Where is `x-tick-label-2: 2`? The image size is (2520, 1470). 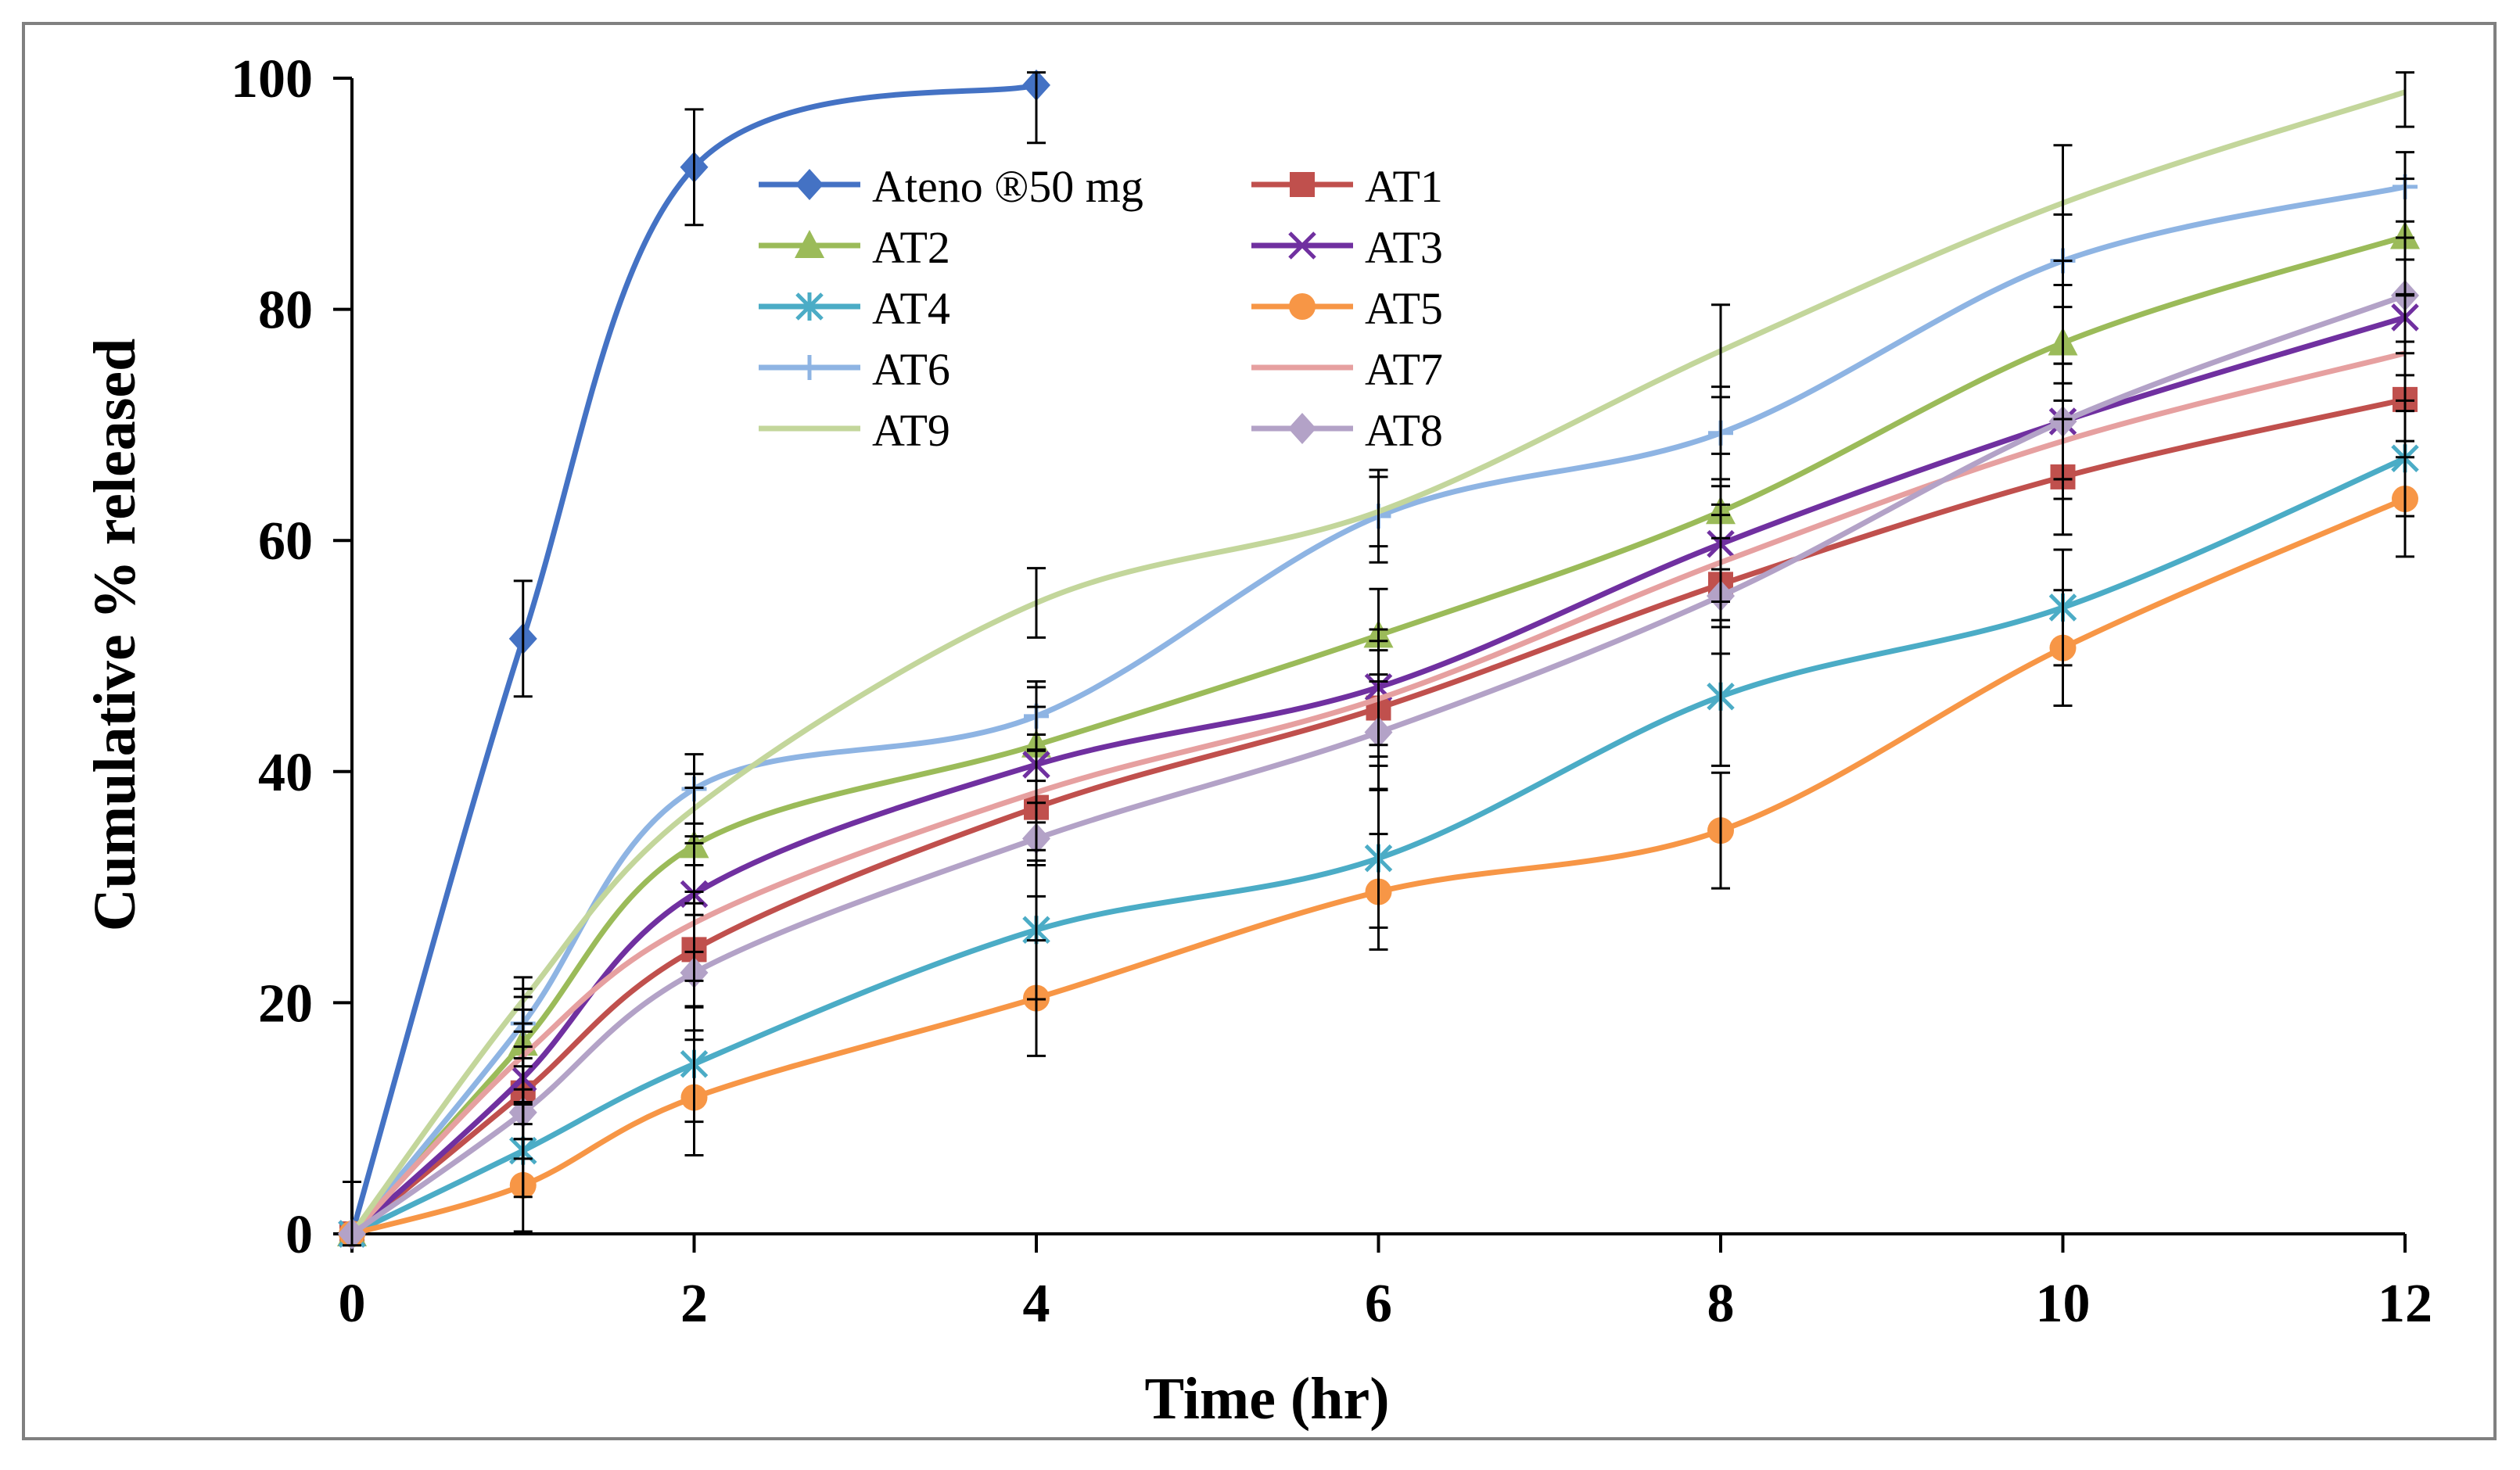
x-tick-label-2: 2 is located at coordinates (694, 1304).